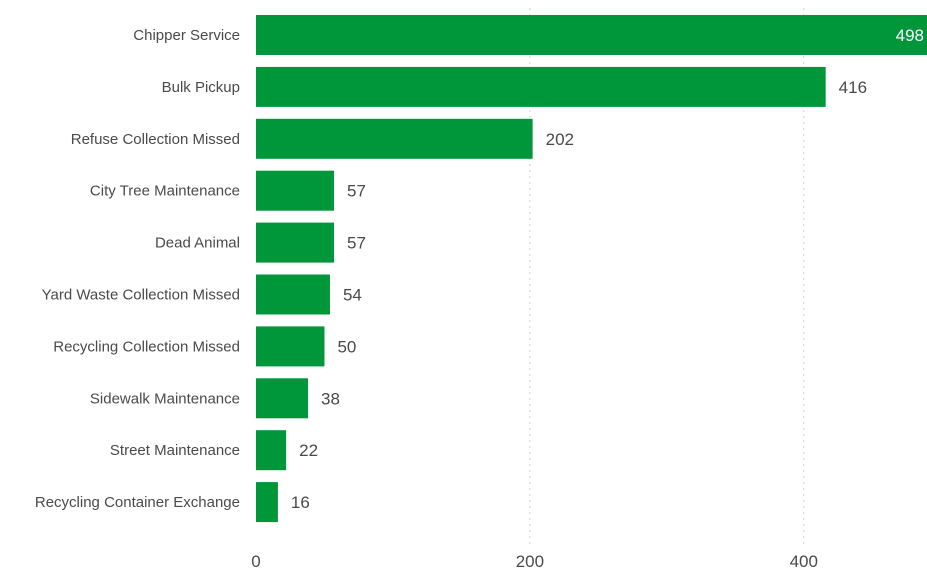 The width and height of the screenshot is (927, 573). What do you see at coordinates (853, 87) in the screenshot?
I see `value-label-1: 416` at bounding box center [853, 87].